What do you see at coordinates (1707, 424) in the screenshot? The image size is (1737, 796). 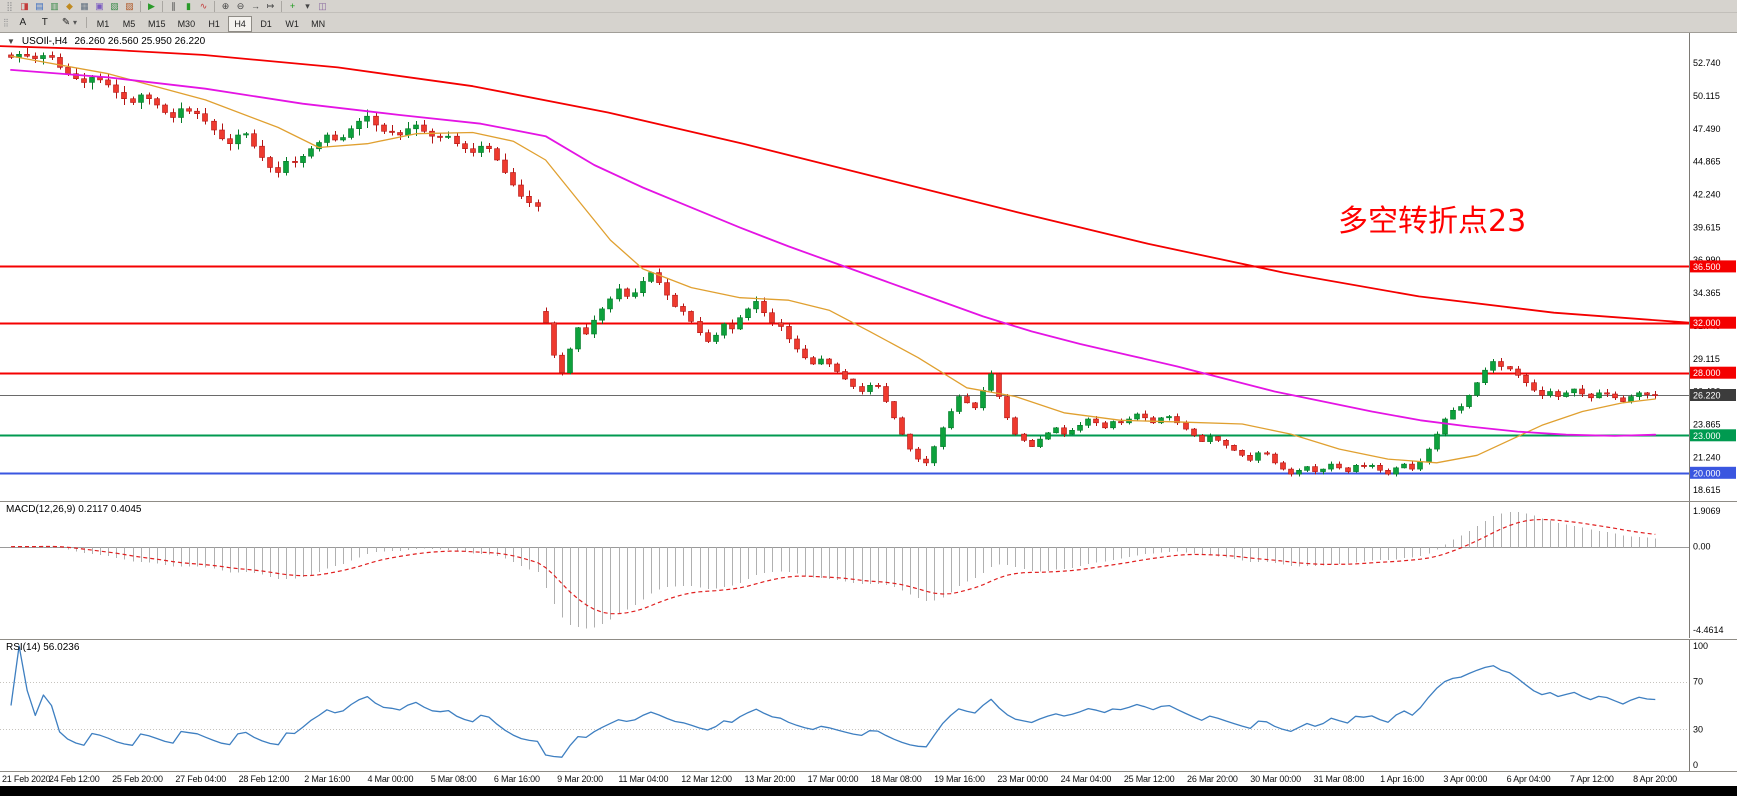 I see `svg-text: 23.865` at bounding box center [1707, 424].